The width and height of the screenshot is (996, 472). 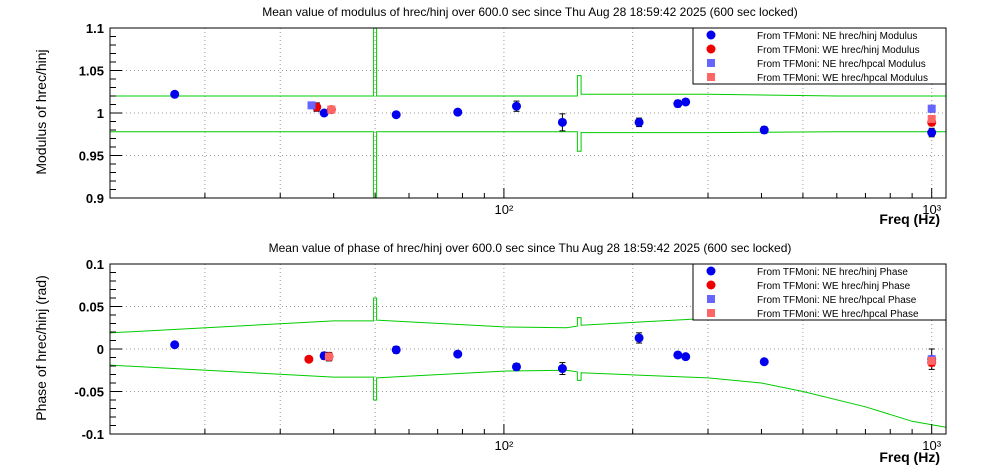 What do you see at coordinates (573, 438) in the screenshot?
I see `phase-x-ticks: 10² 10³` at bounding box center [573, 438].